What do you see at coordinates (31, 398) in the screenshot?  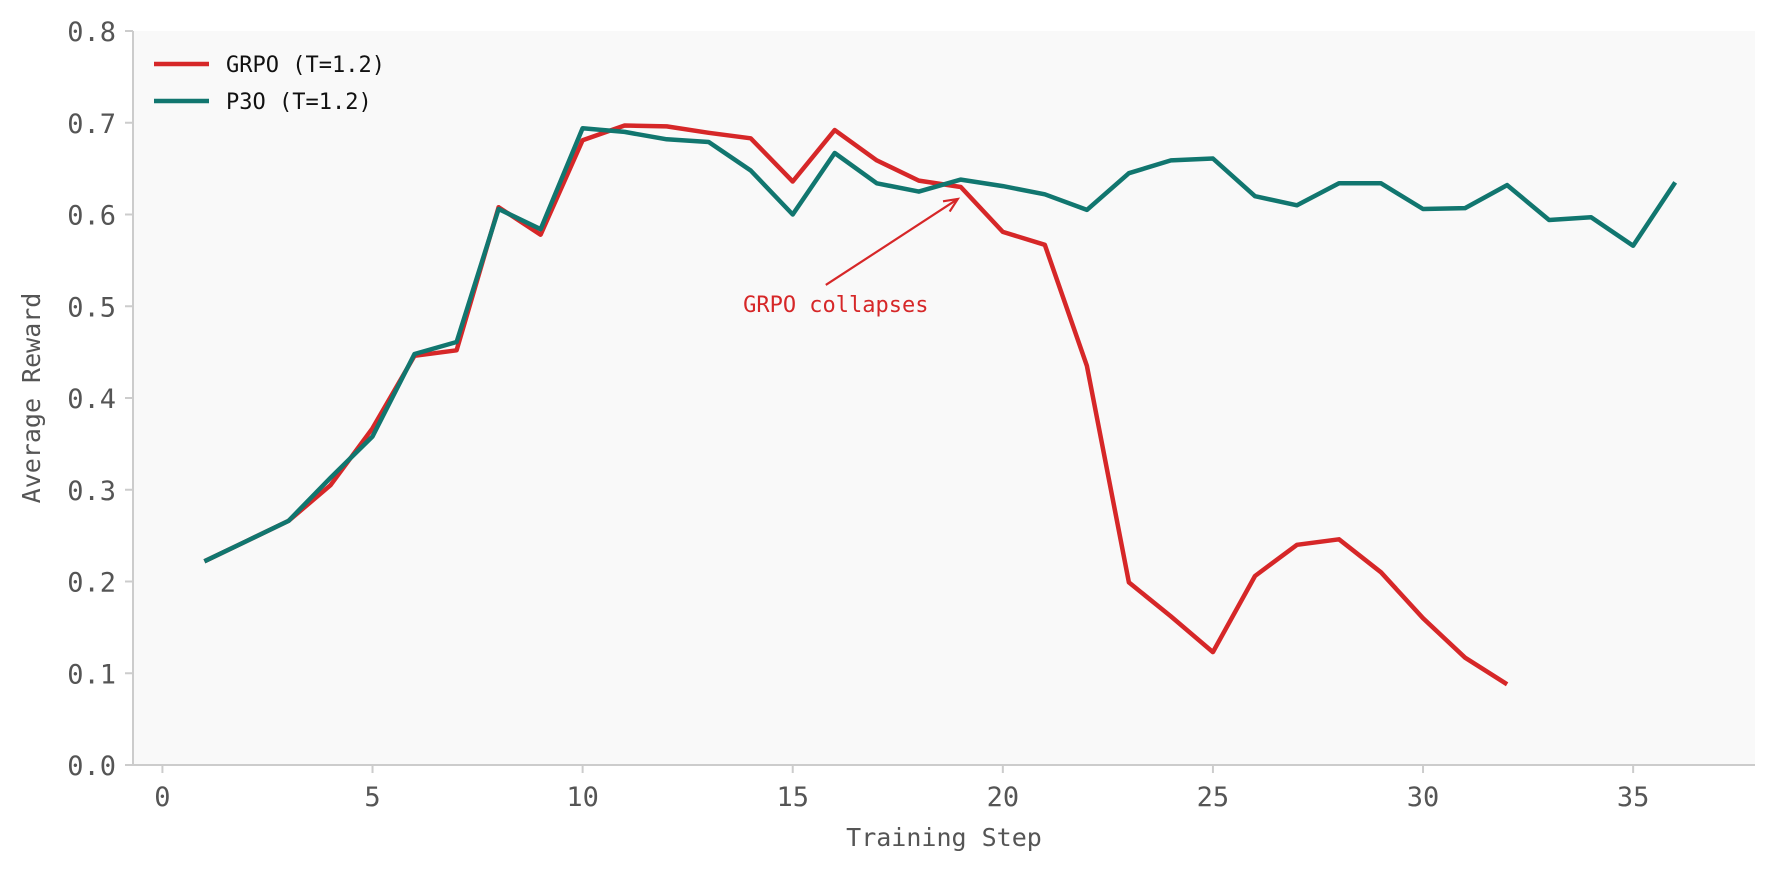 I see `y-axis-label: Average Reward` at bounding box center [31, 398].